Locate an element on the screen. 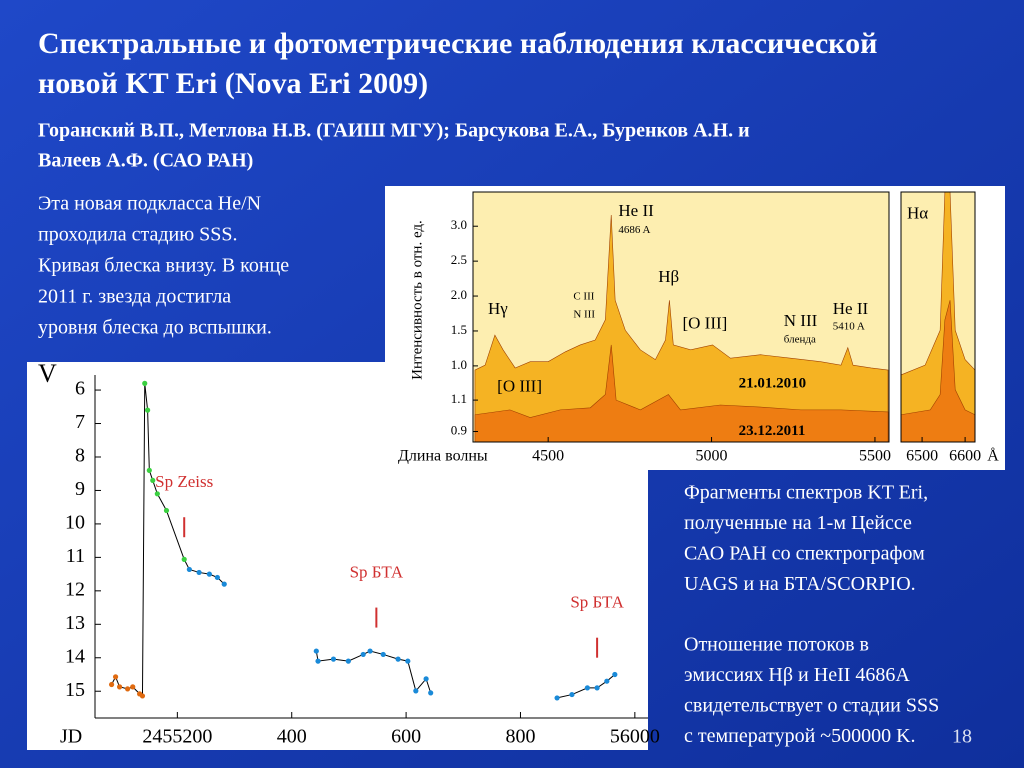 This screenshot has width=1024, height=773. annotation: 23.12.2011 is located at coordinates (772, 431).